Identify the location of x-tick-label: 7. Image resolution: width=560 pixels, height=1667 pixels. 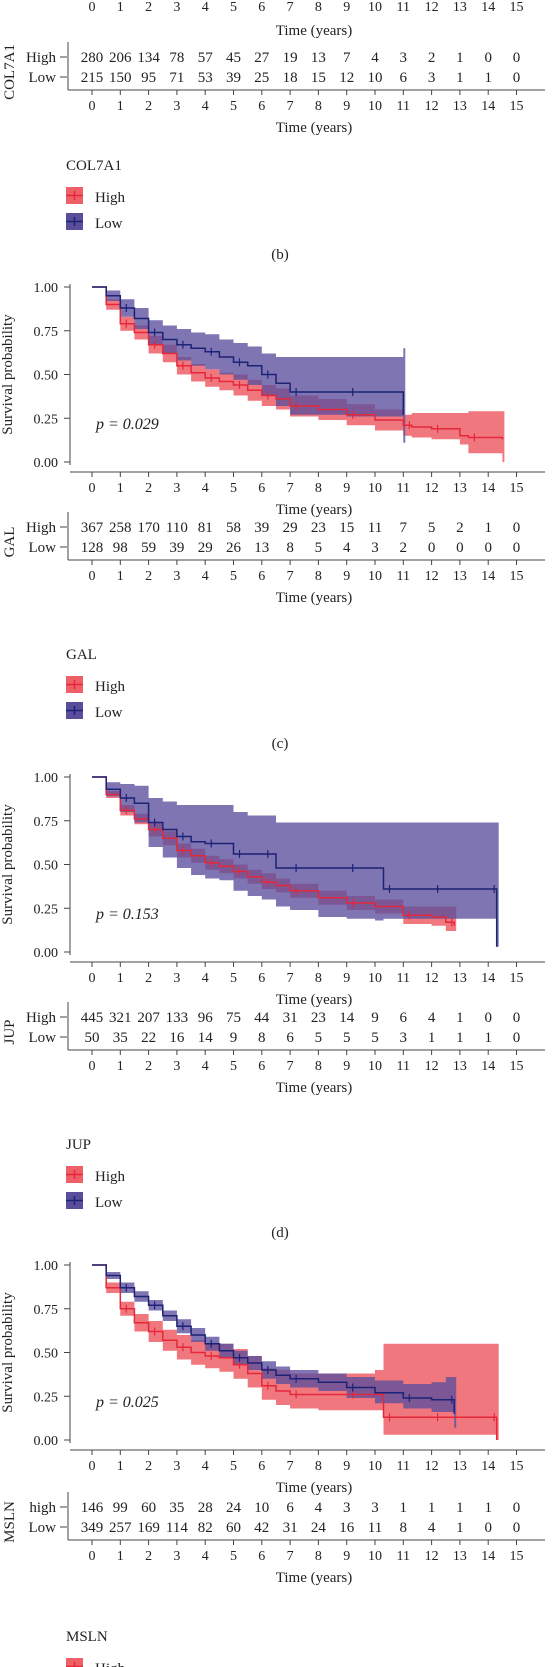
(290, 978).